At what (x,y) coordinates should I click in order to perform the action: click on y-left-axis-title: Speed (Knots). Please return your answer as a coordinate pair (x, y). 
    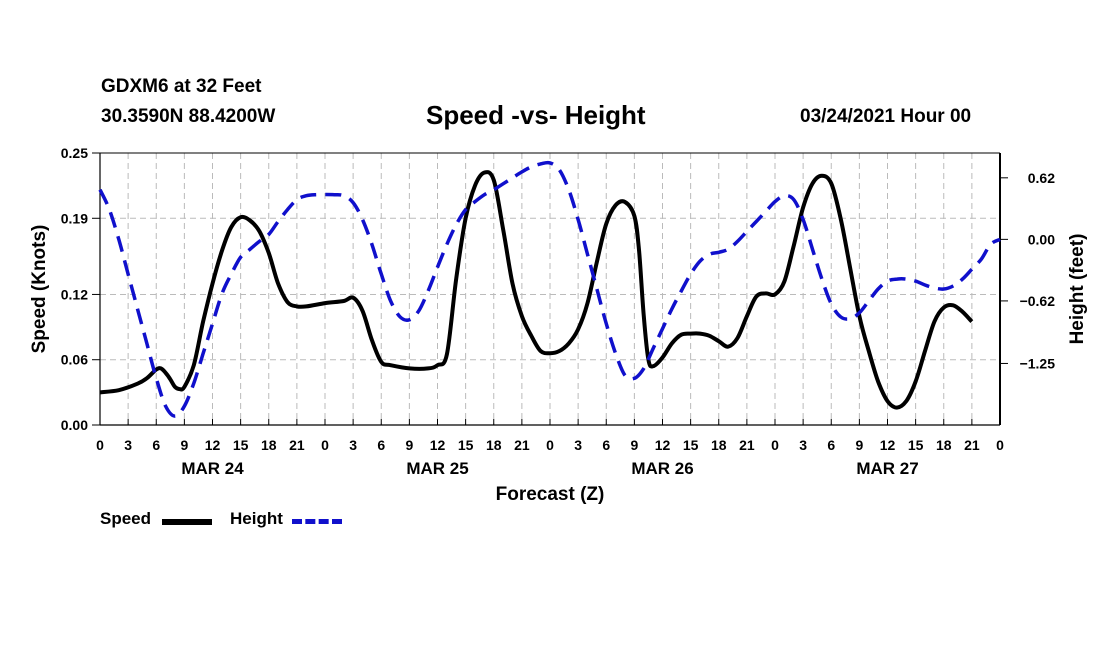
    Looking at the image, I should click on (39, 289).